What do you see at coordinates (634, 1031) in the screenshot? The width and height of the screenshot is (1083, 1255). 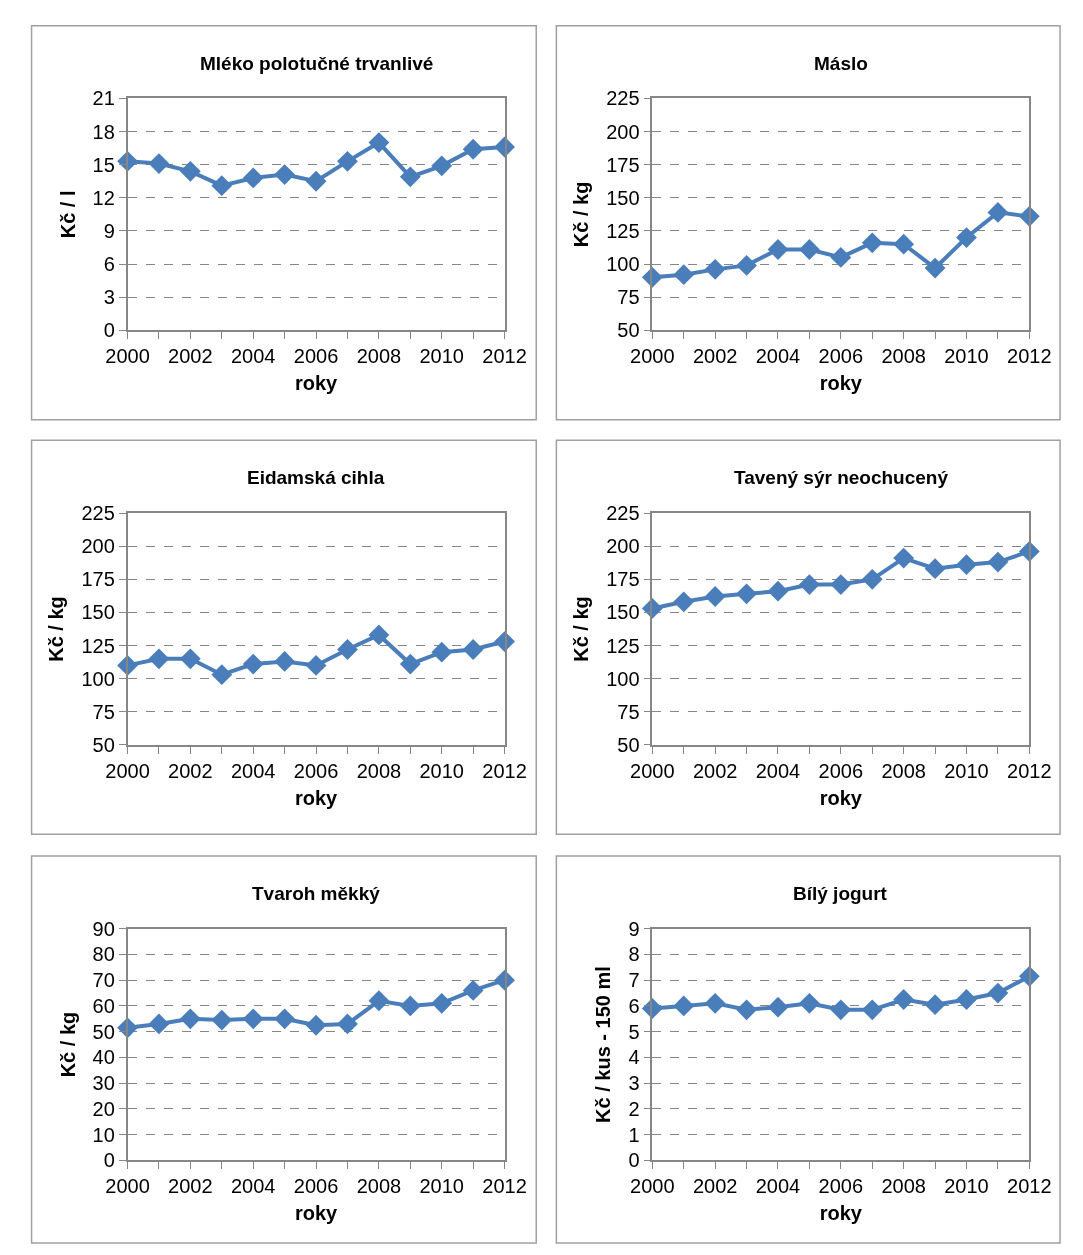 I see `y-tick-label: 5` at bounding box center [634, 1031].